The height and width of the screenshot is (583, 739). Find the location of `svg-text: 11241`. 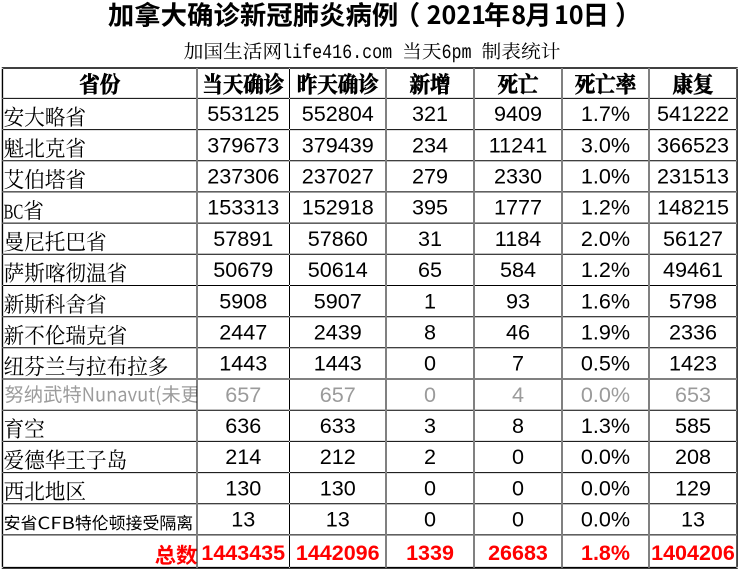

svg-text: 11241 is located at coordinates (518, 144).